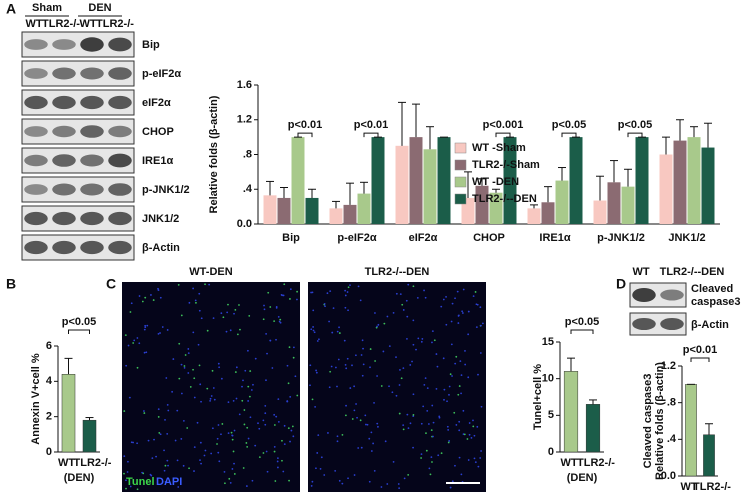  I want to click on blot-row-label: caspase3, so click(716, 302).